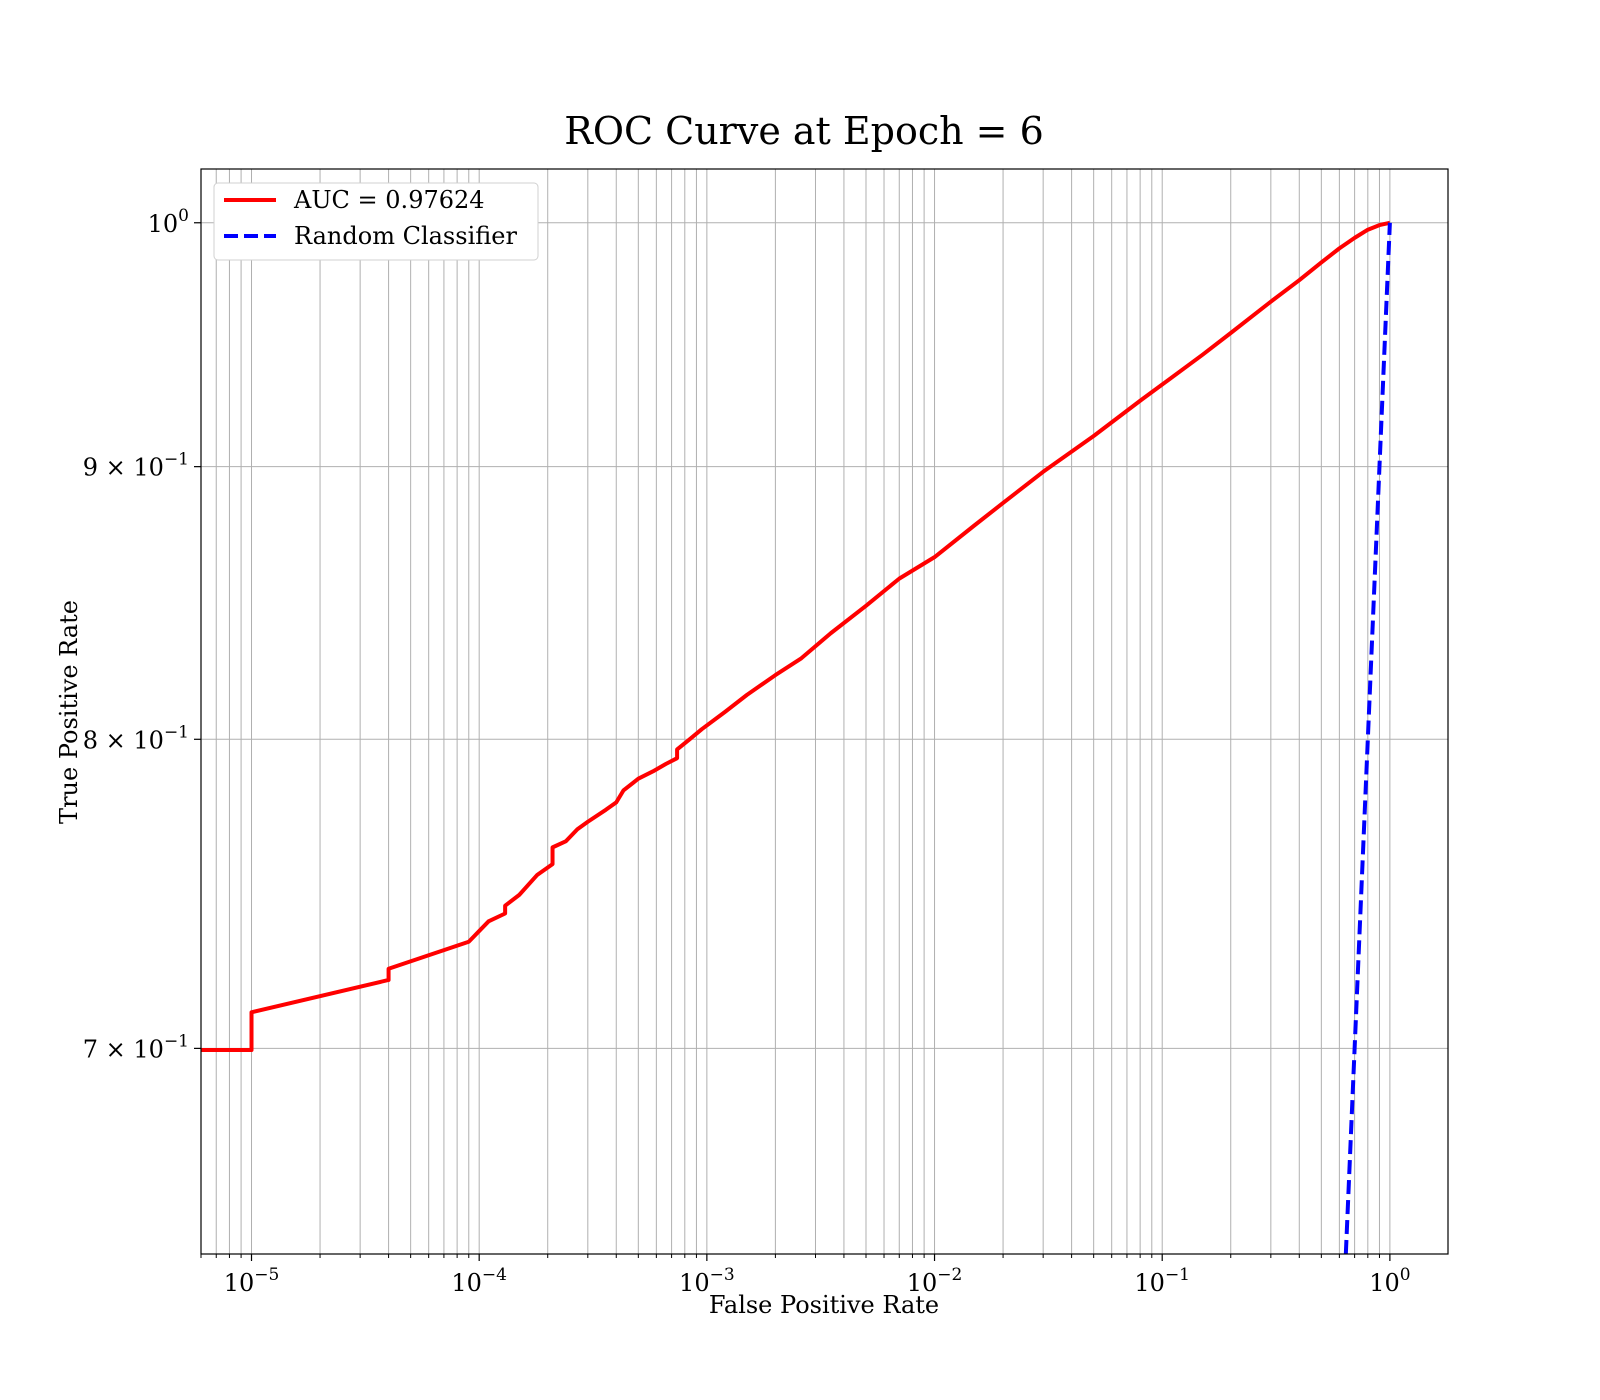 This screenshot has height=1400, width=1600. What do you see at coordinates (935, 1281) in the screenshot?
I see `x-tick-label: 10⁻²` at bounding box center [935, 1281].